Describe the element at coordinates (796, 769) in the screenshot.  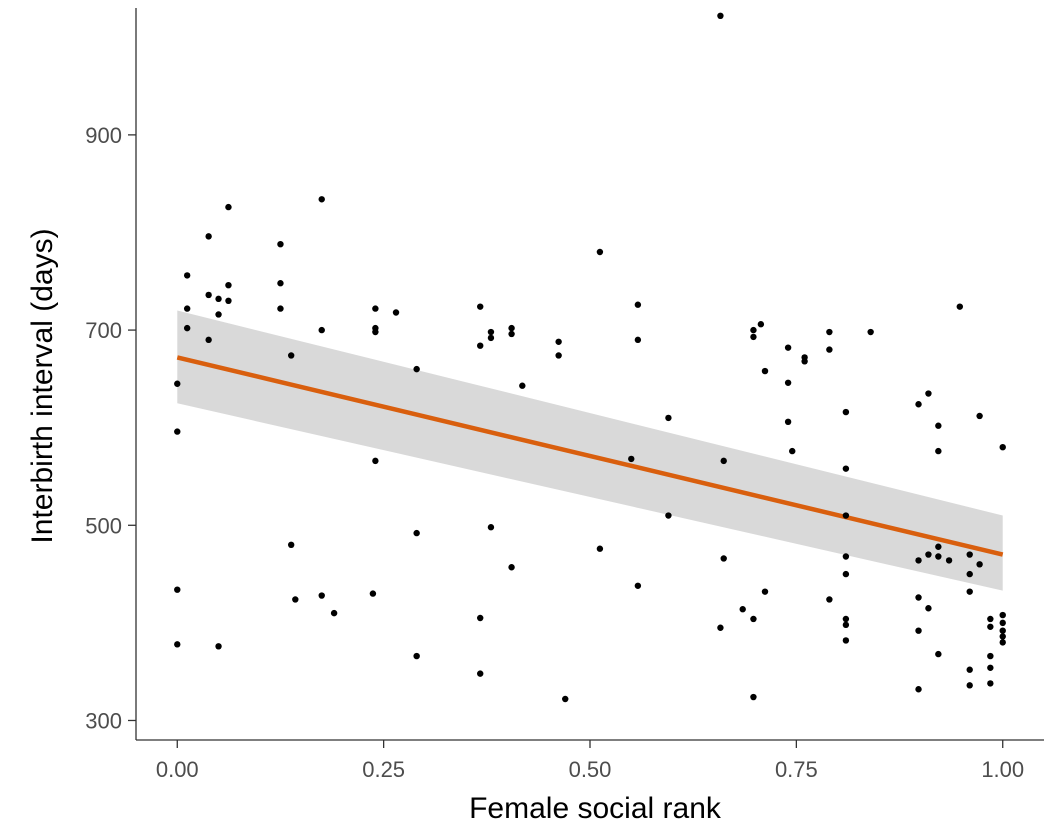
I see `x-tick-label: 0.75` at that location.